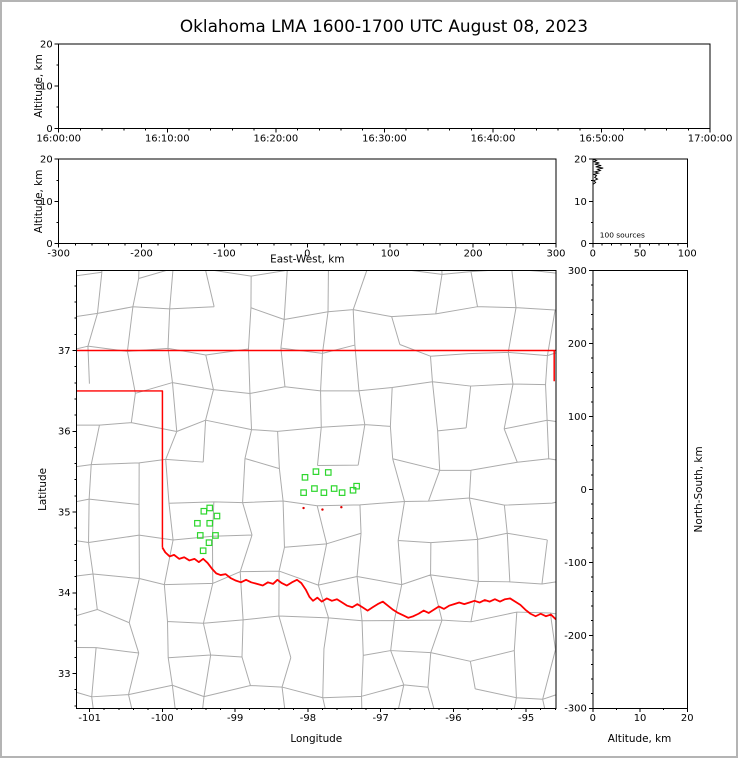 This screenshot has width=738, height=758. What do you see at coordinates (64, 674) in the screenshot?
I see `plan-view-y-tick-label: 33` at bounding box center [64, 674].